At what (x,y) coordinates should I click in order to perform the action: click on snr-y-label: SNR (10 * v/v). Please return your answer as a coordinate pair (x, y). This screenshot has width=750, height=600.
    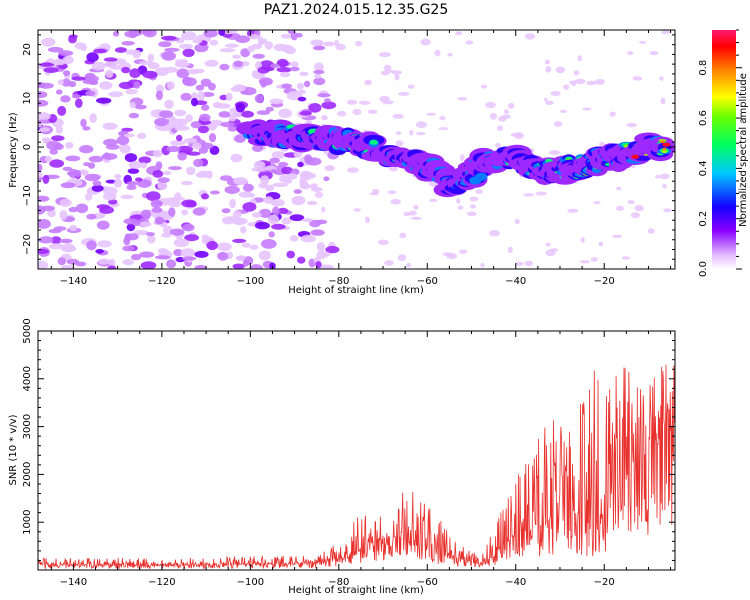
    Looking at the image, I should click on (13, 449).